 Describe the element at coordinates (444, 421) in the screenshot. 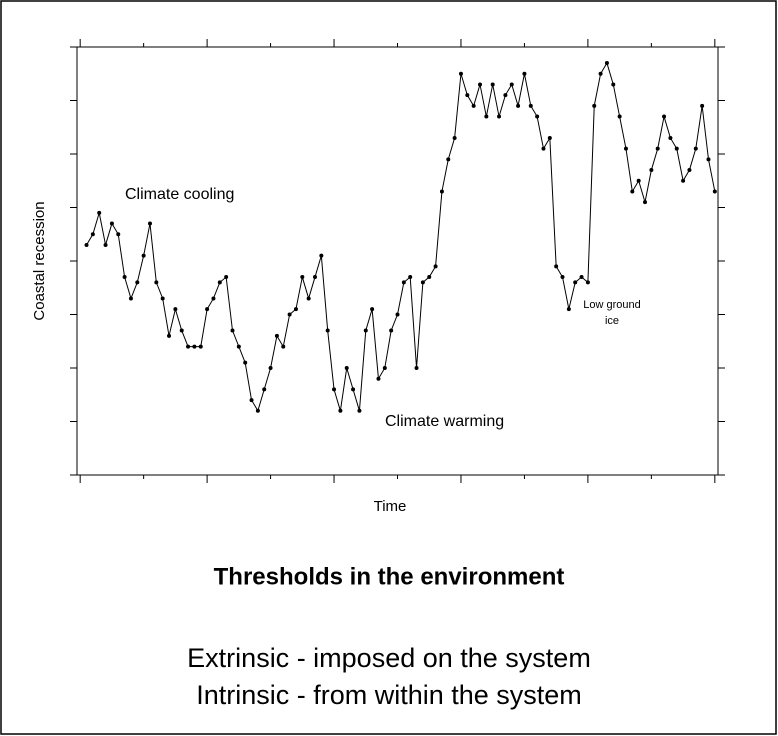

I see `annotation: Climate warming` at that location.